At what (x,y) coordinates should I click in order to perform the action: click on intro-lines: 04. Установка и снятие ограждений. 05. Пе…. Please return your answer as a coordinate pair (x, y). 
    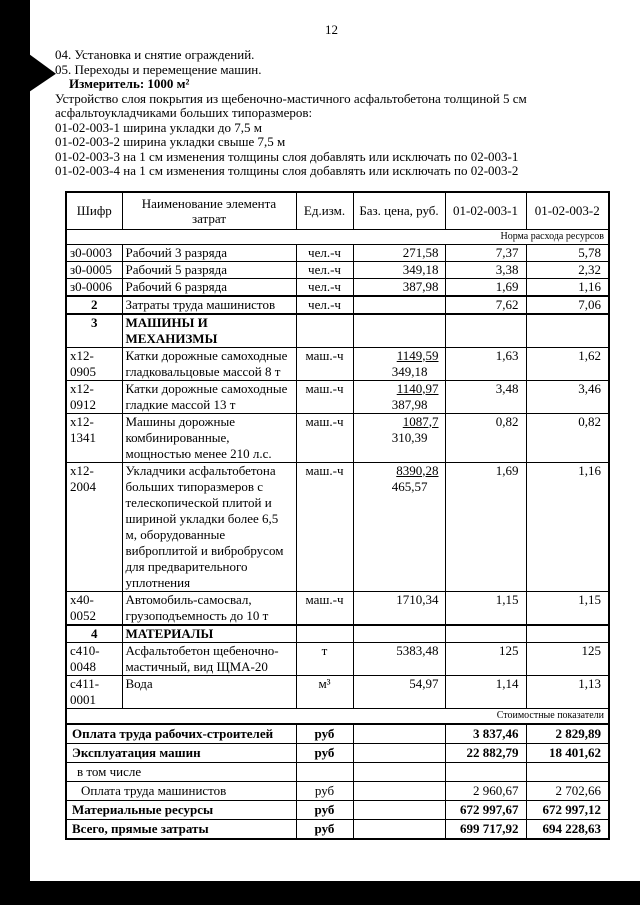
    Looking at the image, I should click on (331, 62).